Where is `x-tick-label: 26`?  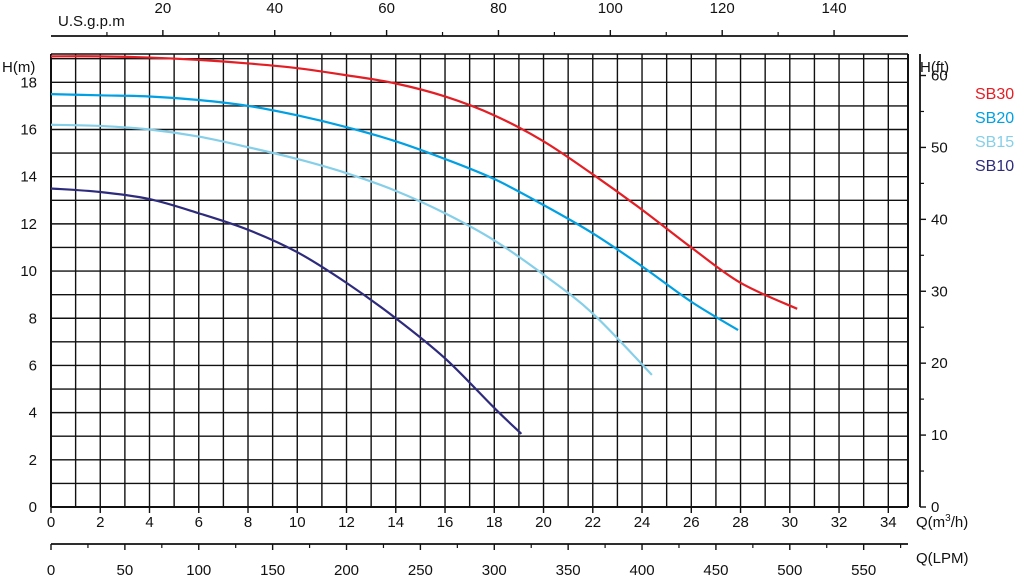
x-tick-label: 26 is located at coordinates (691, 522).